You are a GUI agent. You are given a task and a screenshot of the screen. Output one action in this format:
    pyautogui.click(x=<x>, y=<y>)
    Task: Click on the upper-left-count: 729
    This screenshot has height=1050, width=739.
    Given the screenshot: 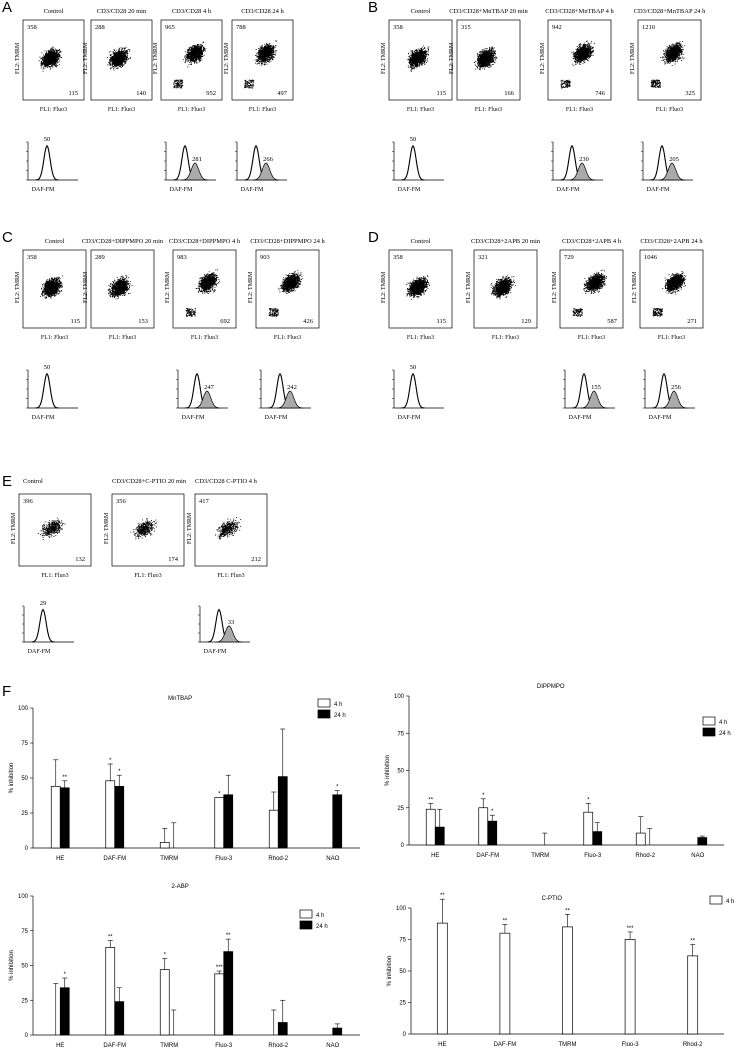 What is the action you would take?
    pyautogui.click(x=569, y=257)
    